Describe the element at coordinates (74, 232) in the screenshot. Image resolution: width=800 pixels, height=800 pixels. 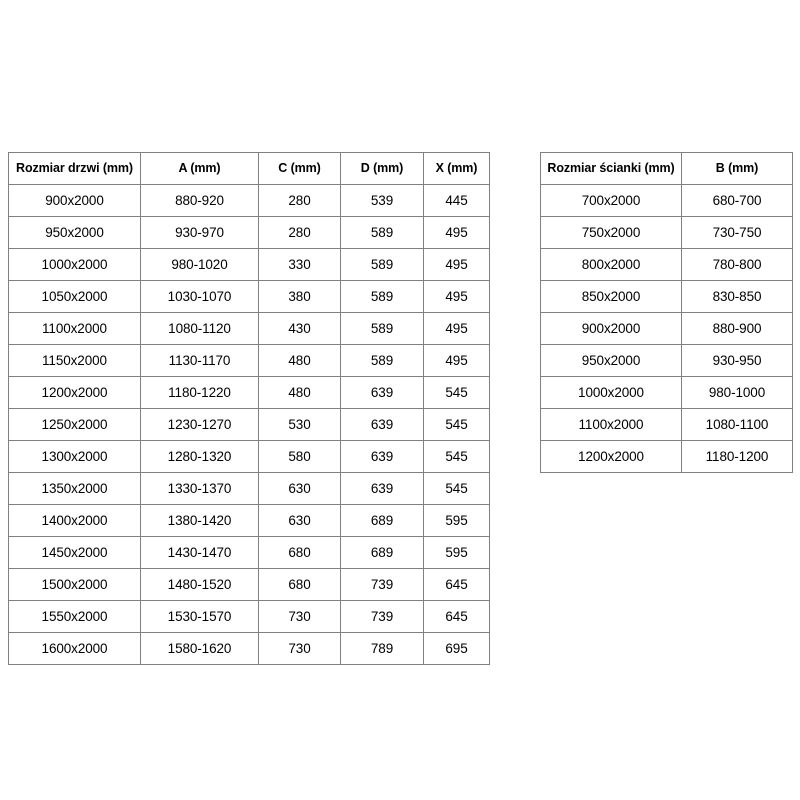
I see `cell-door-size: 950x2000` at that location.